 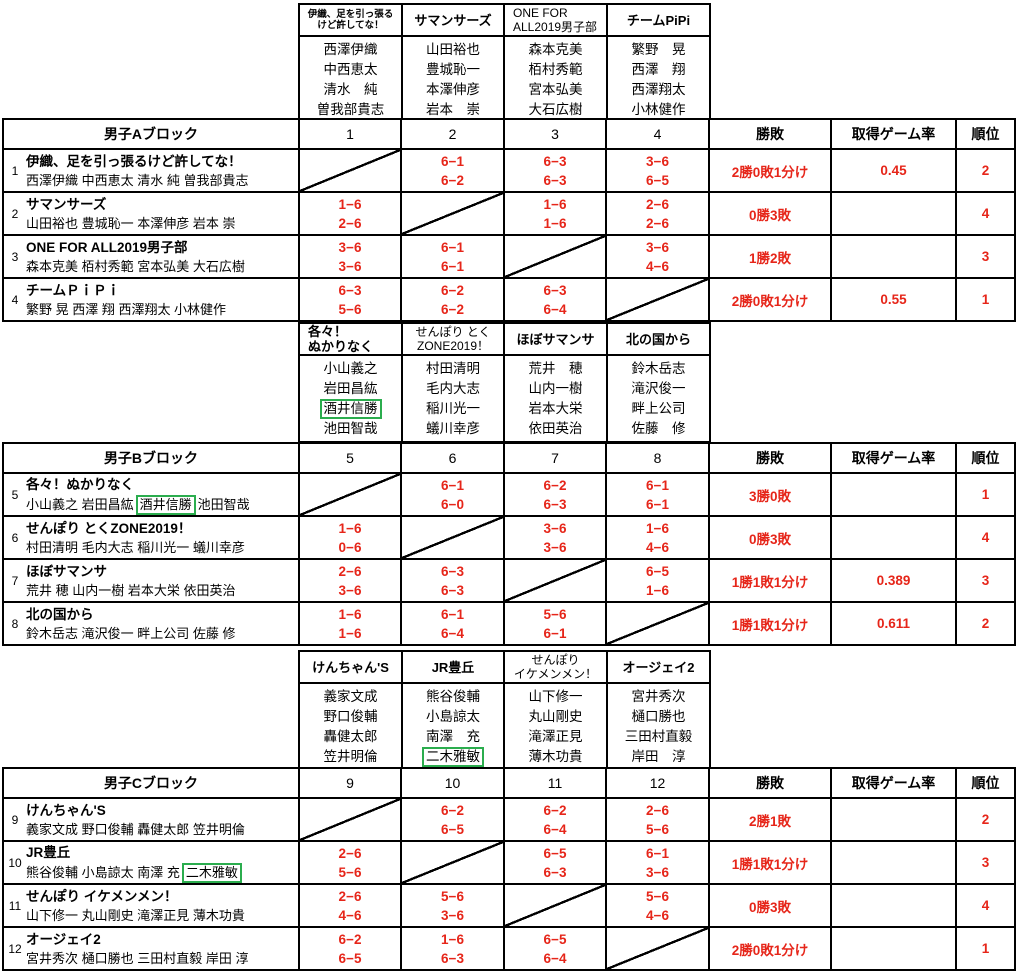 What do you see at coordinates (770, 819) in the screenshot?
I see `record-cell: 2勝1敗` at bounding box center [770, 819].